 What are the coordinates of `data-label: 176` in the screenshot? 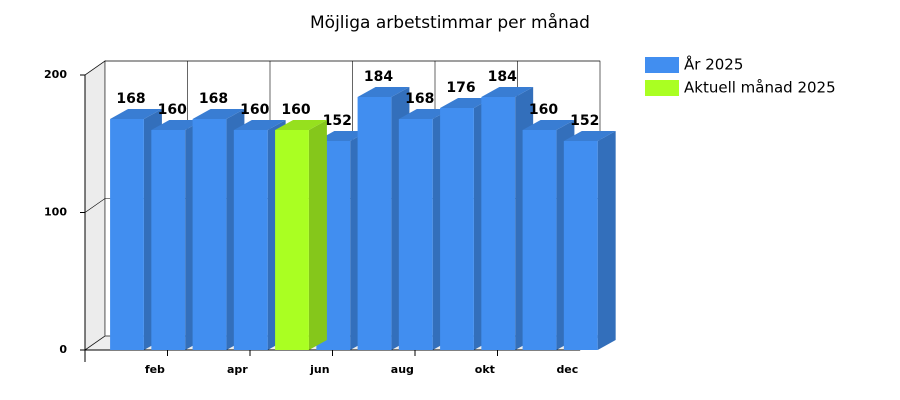 It's located at (460, 88).